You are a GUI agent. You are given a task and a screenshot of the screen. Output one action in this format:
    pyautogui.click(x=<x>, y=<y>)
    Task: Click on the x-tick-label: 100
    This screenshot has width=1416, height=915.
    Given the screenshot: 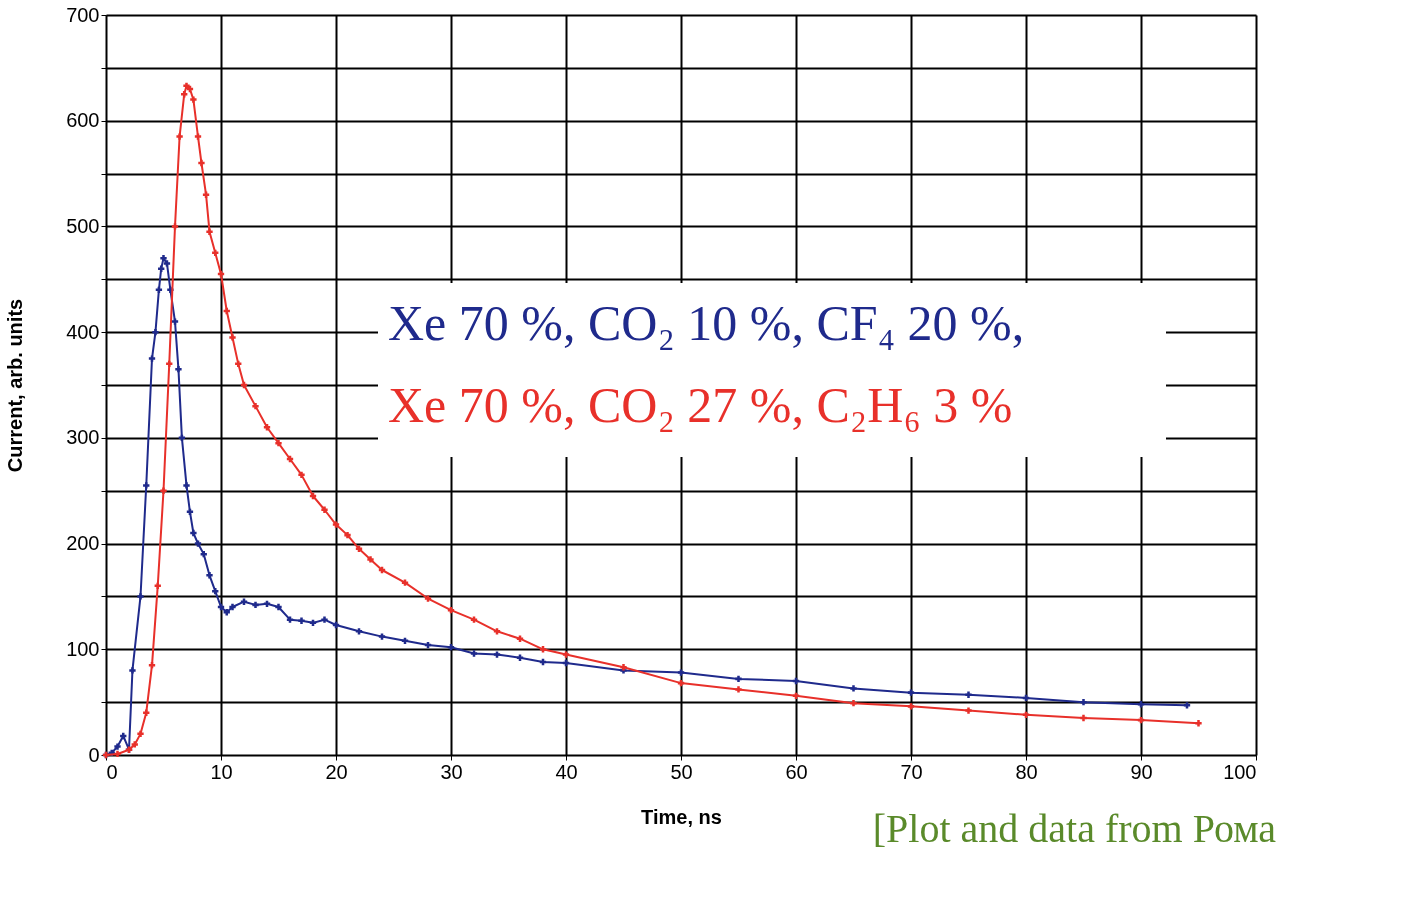 What is the action you would take?
    pyautogui.click(x=1240, y=771)
    